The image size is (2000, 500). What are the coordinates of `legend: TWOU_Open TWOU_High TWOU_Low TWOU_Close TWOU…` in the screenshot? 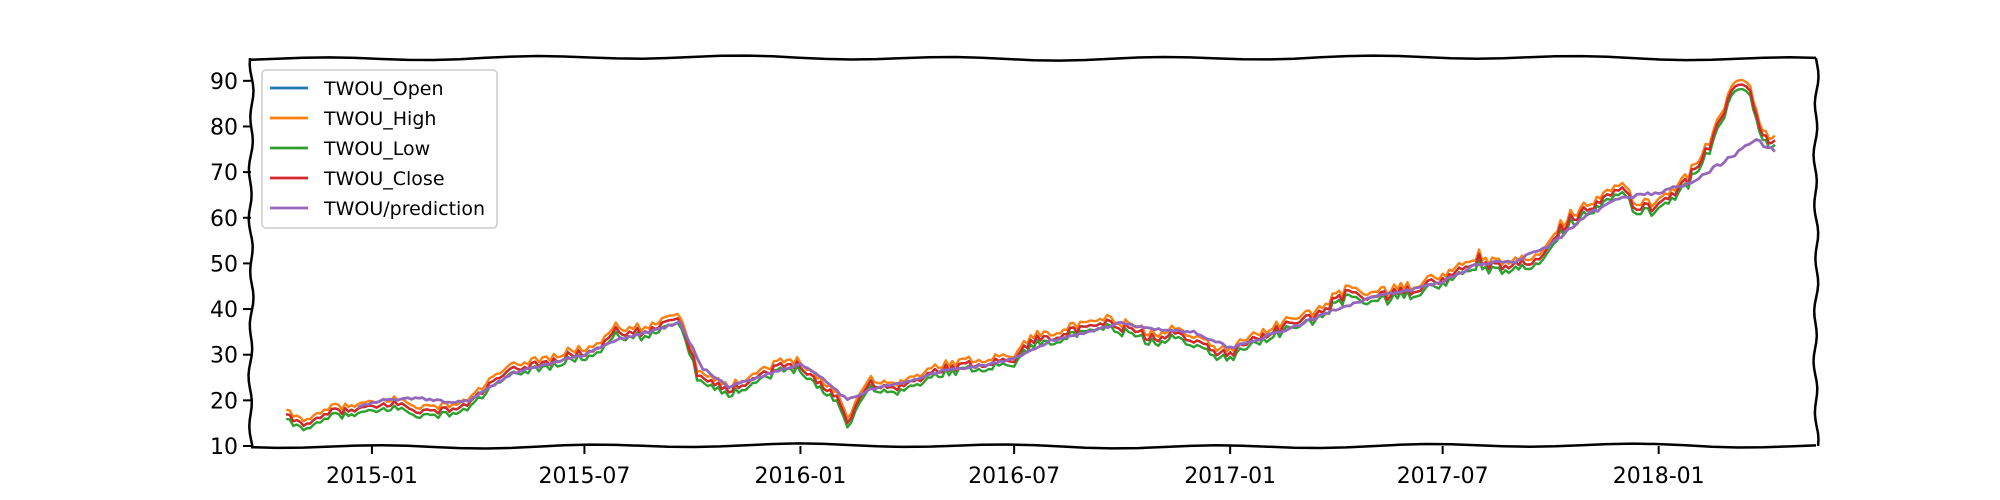 It's located at (379, 149).